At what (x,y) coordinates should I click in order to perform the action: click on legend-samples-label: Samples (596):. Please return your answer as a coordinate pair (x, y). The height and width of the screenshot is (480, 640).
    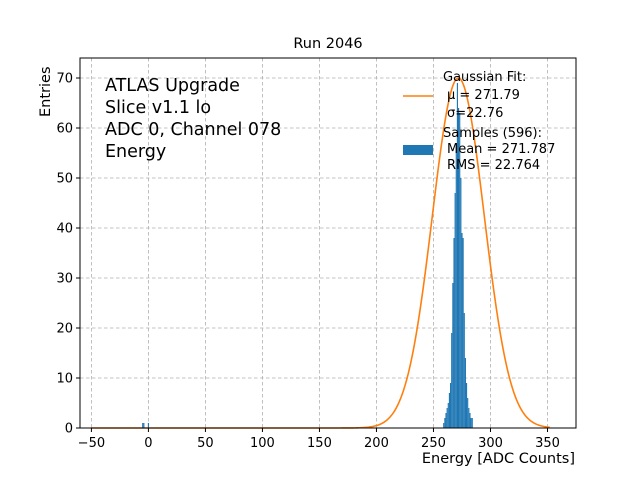
    Looking at the image, I should click on (492, 133).